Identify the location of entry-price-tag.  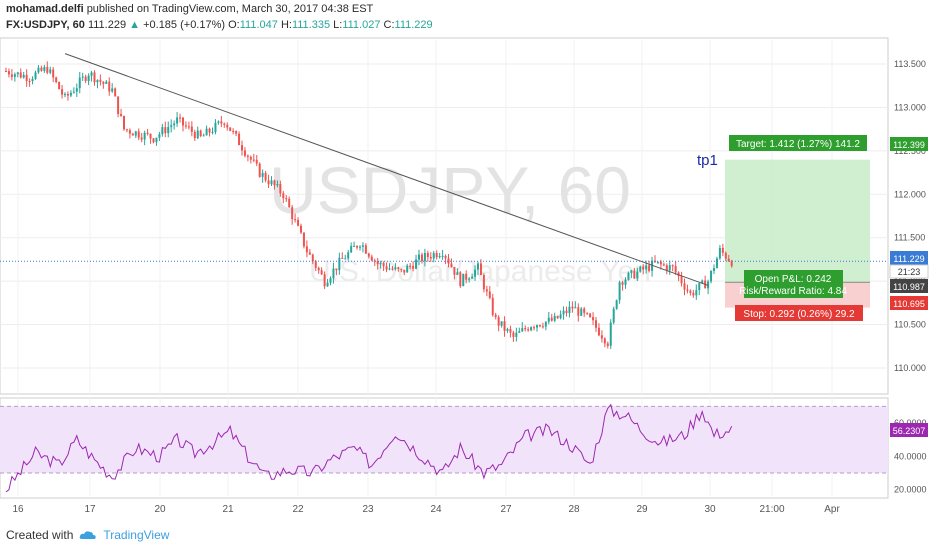
(909, 286).